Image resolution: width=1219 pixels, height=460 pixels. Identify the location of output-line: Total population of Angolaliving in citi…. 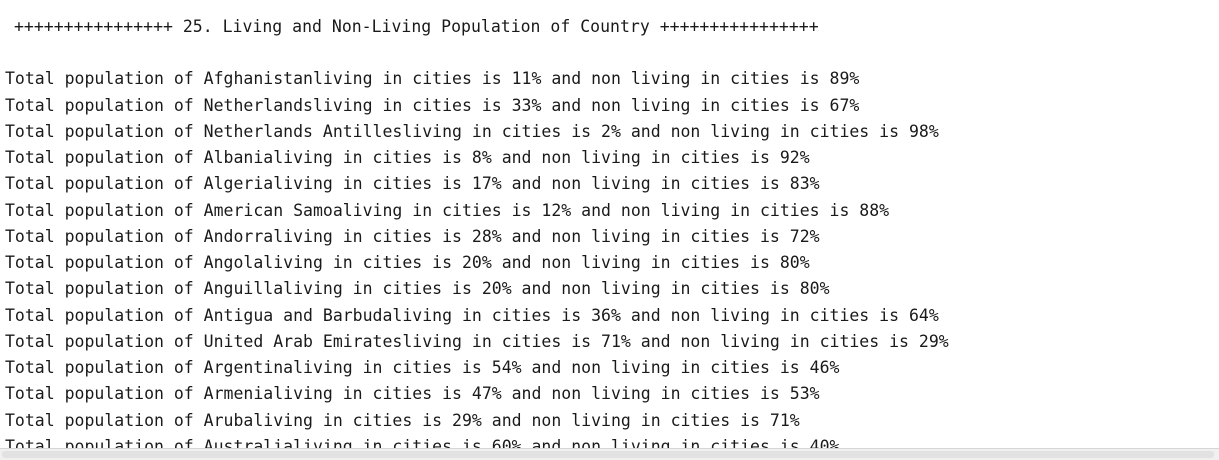
(407, 262).